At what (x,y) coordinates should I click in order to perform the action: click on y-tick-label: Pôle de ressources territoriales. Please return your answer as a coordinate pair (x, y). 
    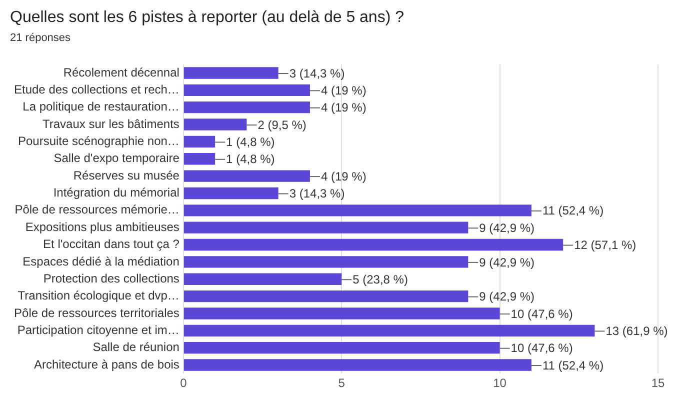
    Looking at the image, I should click on (97, 313).